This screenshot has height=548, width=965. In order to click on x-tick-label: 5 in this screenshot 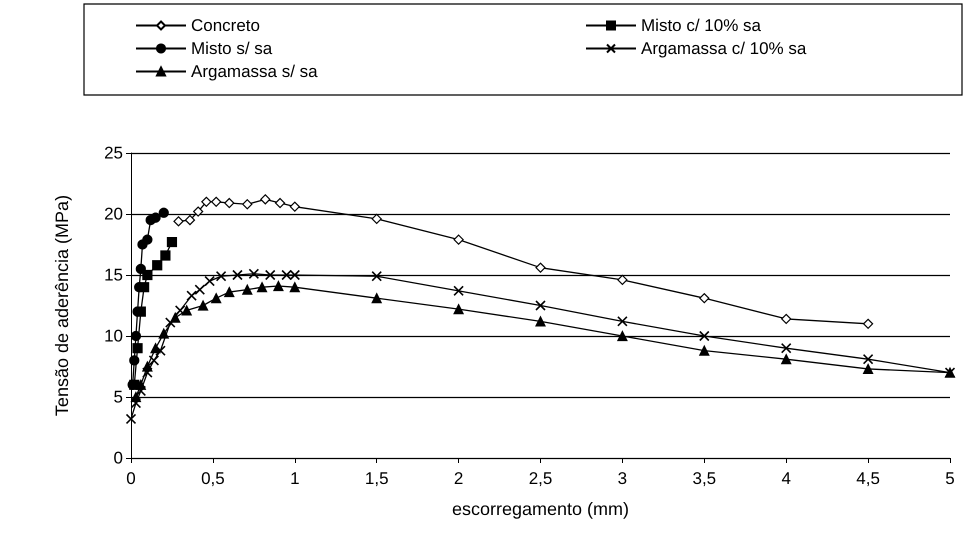, I will do `click(950, 478)`.